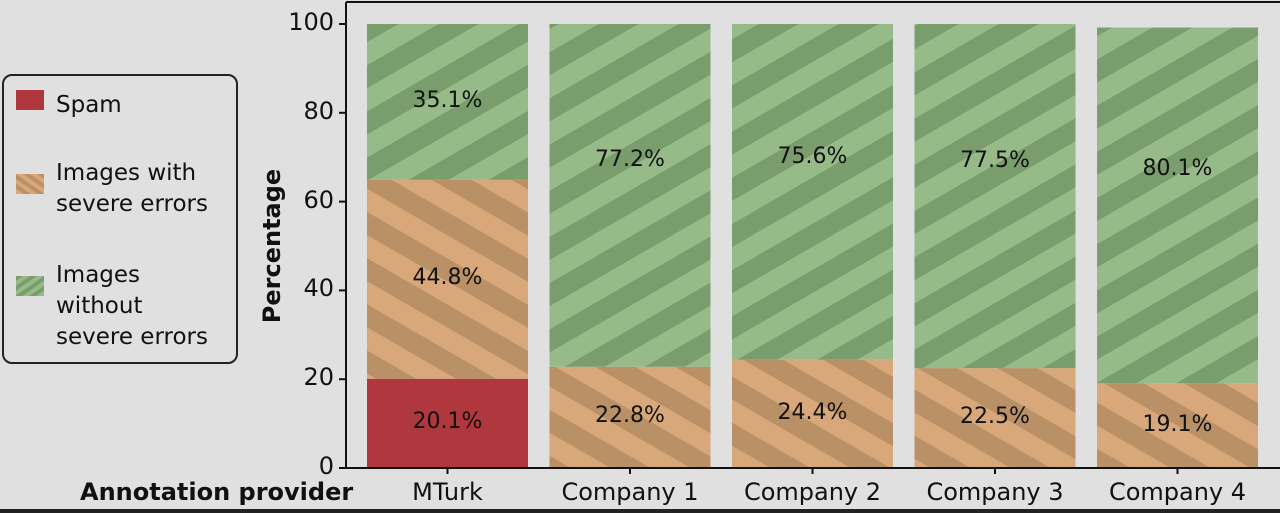 This screenshot has height=513, width=1280. I want to click on legend-label-severe-errors: Images with severe errors, so click(132, 188).